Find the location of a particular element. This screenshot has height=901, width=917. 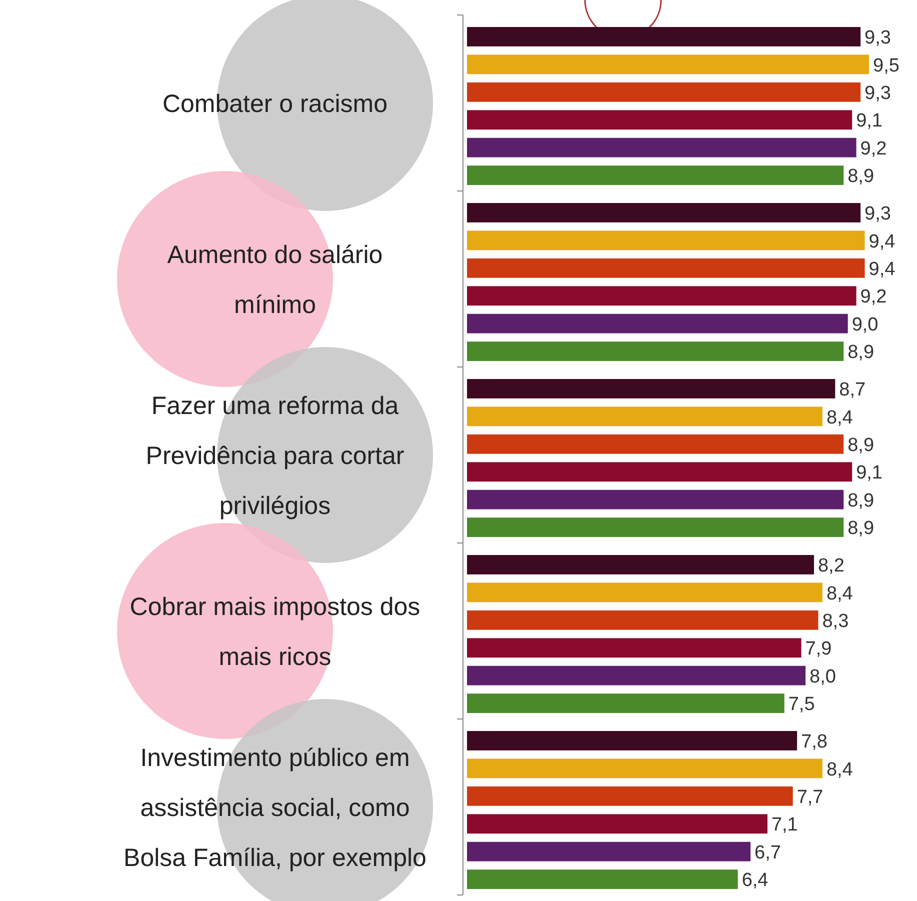

y-tick-label: Aumento do salário mínimo is located at coordinates (275, 279).